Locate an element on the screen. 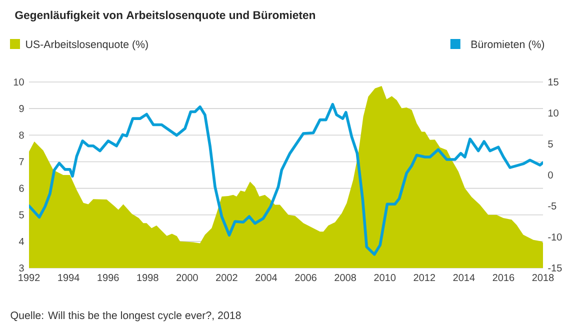 This screenshot has height=333, width=580. y-tick-label: 10 is located at coordinates (19, 82).